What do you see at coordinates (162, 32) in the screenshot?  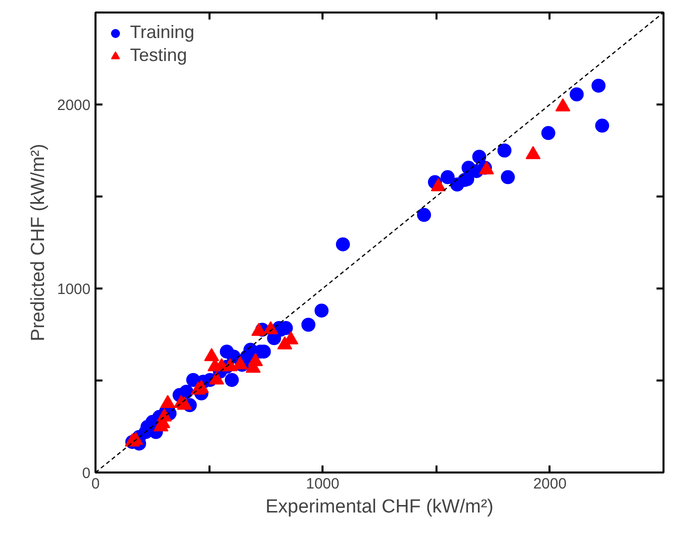 I see `legend-label: Training` at bounding box center [162, 32].